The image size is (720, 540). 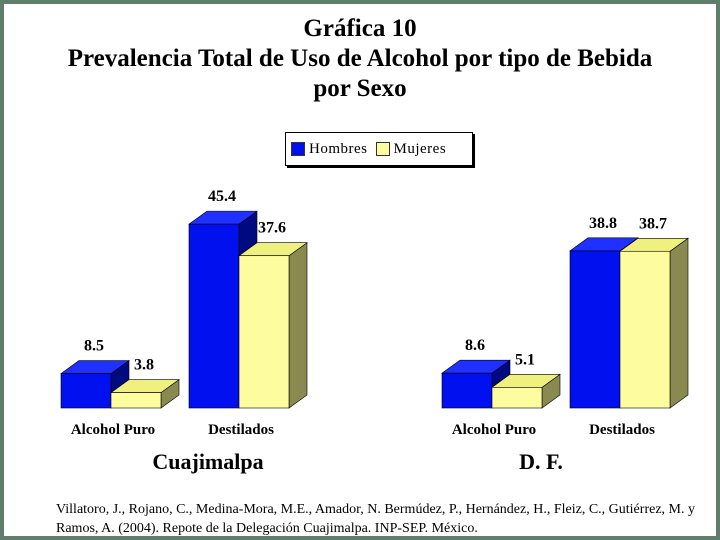 What do you see at coordinates (136, 400) in the screenshot?
I see `bar-cuajimalpa-alcohol-puro-mujeres` at bounding box center [136, 400].